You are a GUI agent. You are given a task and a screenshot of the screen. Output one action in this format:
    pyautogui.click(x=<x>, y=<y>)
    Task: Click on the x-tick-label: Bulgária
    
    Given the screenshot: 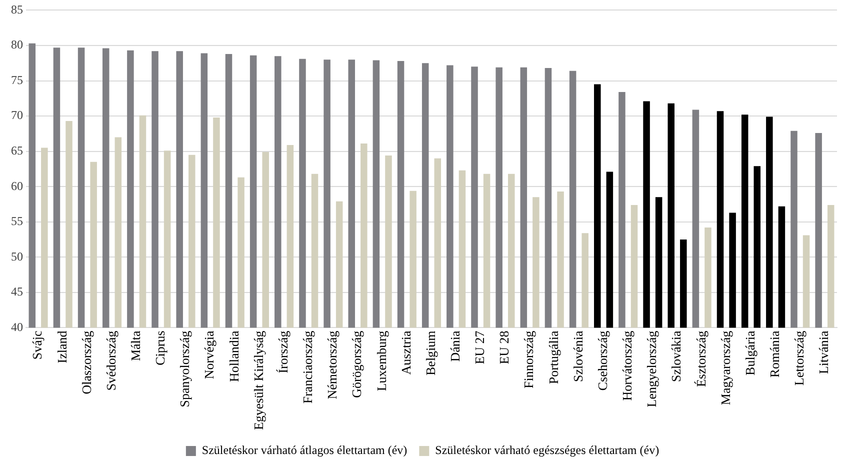 What is the action you would take?
    pyautogui.click(x=750, y=353)
    